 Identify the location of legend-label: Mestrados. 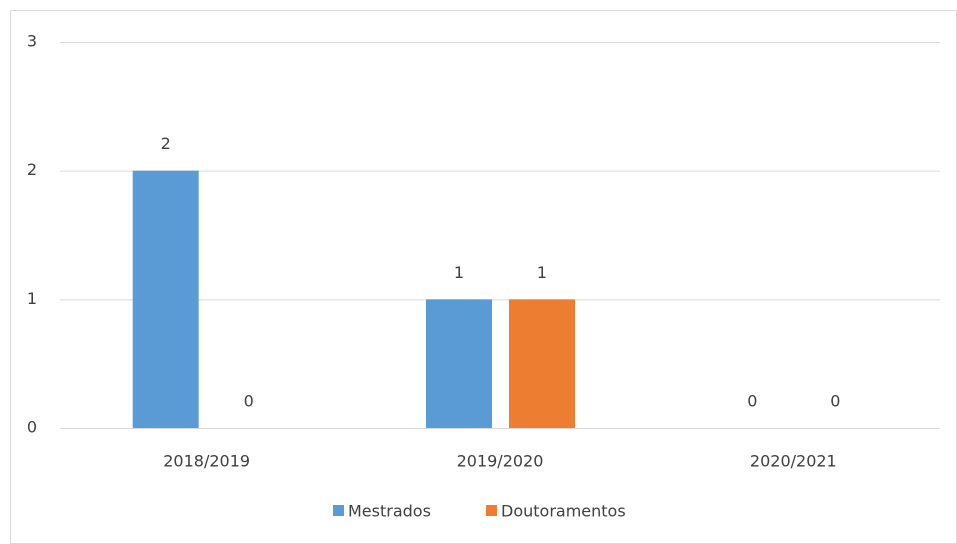
(389, 511).